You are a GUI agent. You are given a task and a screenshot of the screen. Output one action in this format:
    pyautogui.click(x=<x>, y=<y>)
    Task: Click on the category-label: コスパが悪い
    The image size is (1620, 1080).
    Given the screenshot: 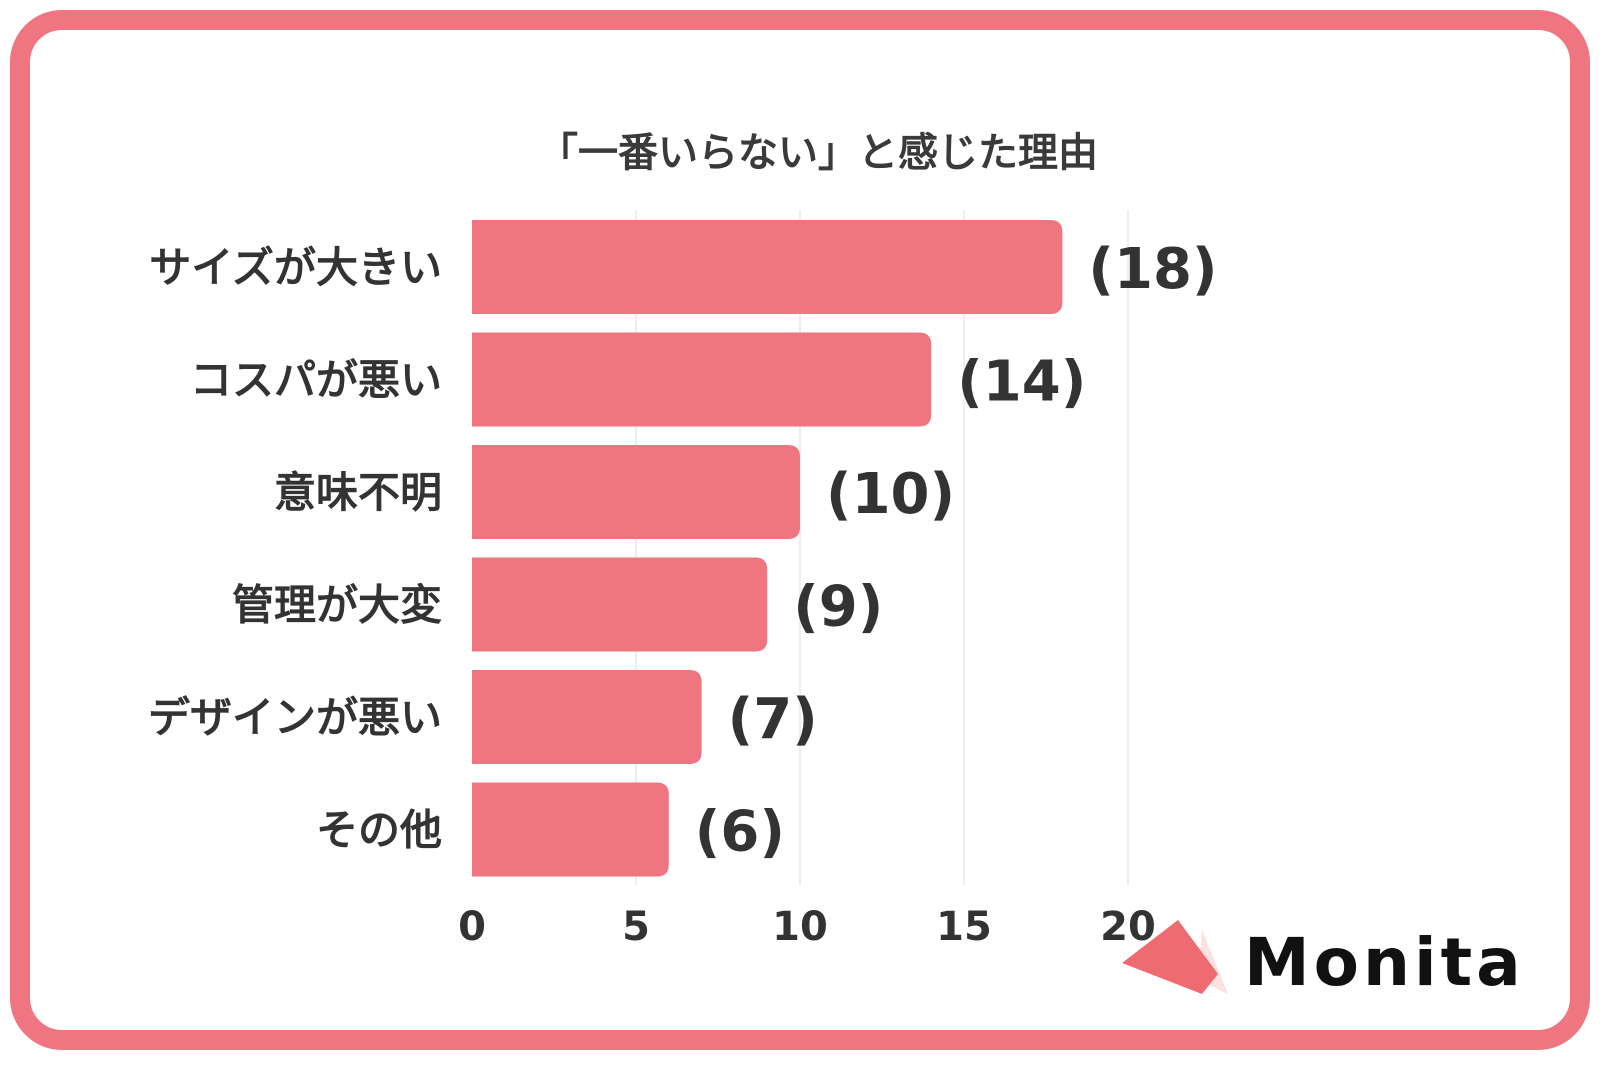 What is the action you would take?
    pyautogui.click(x=316, y=380)
    